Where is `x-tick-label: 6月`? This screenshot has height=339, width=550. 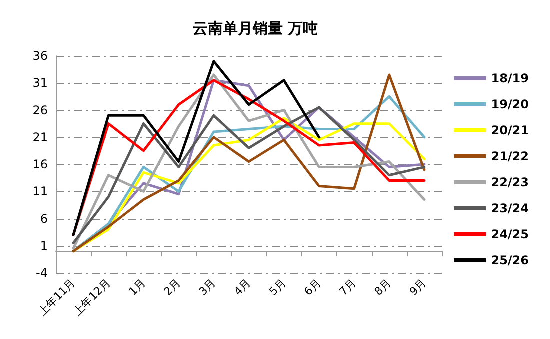 x-tick-label: 6月 is located at coordinates (313, 287).